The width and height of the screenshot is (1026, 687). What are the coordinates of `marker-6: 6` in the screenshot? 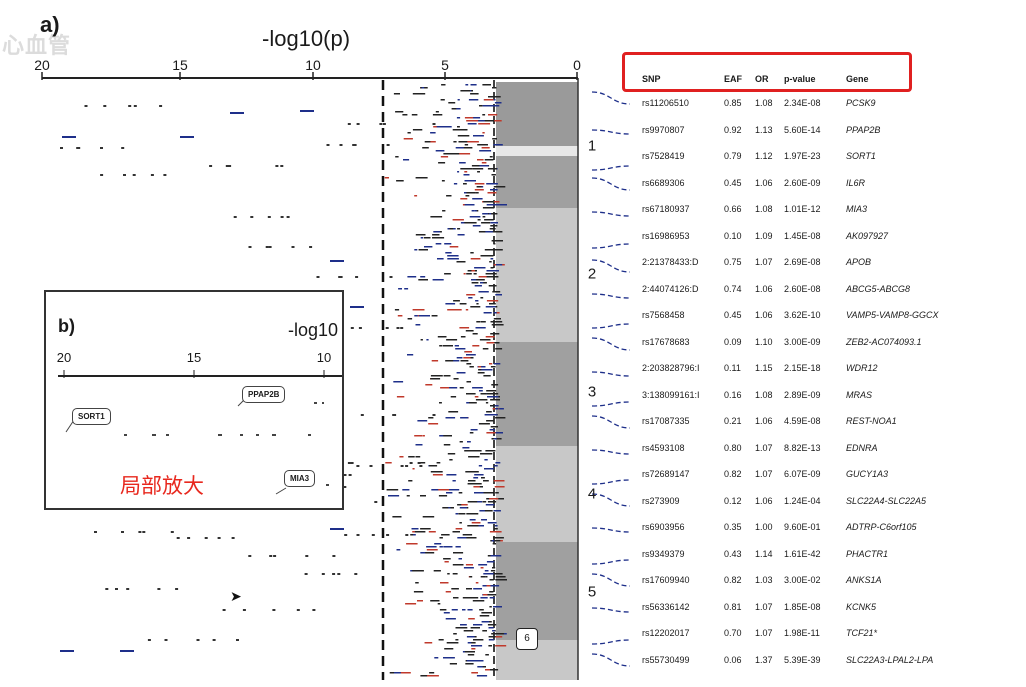 It's located at (527, 639).